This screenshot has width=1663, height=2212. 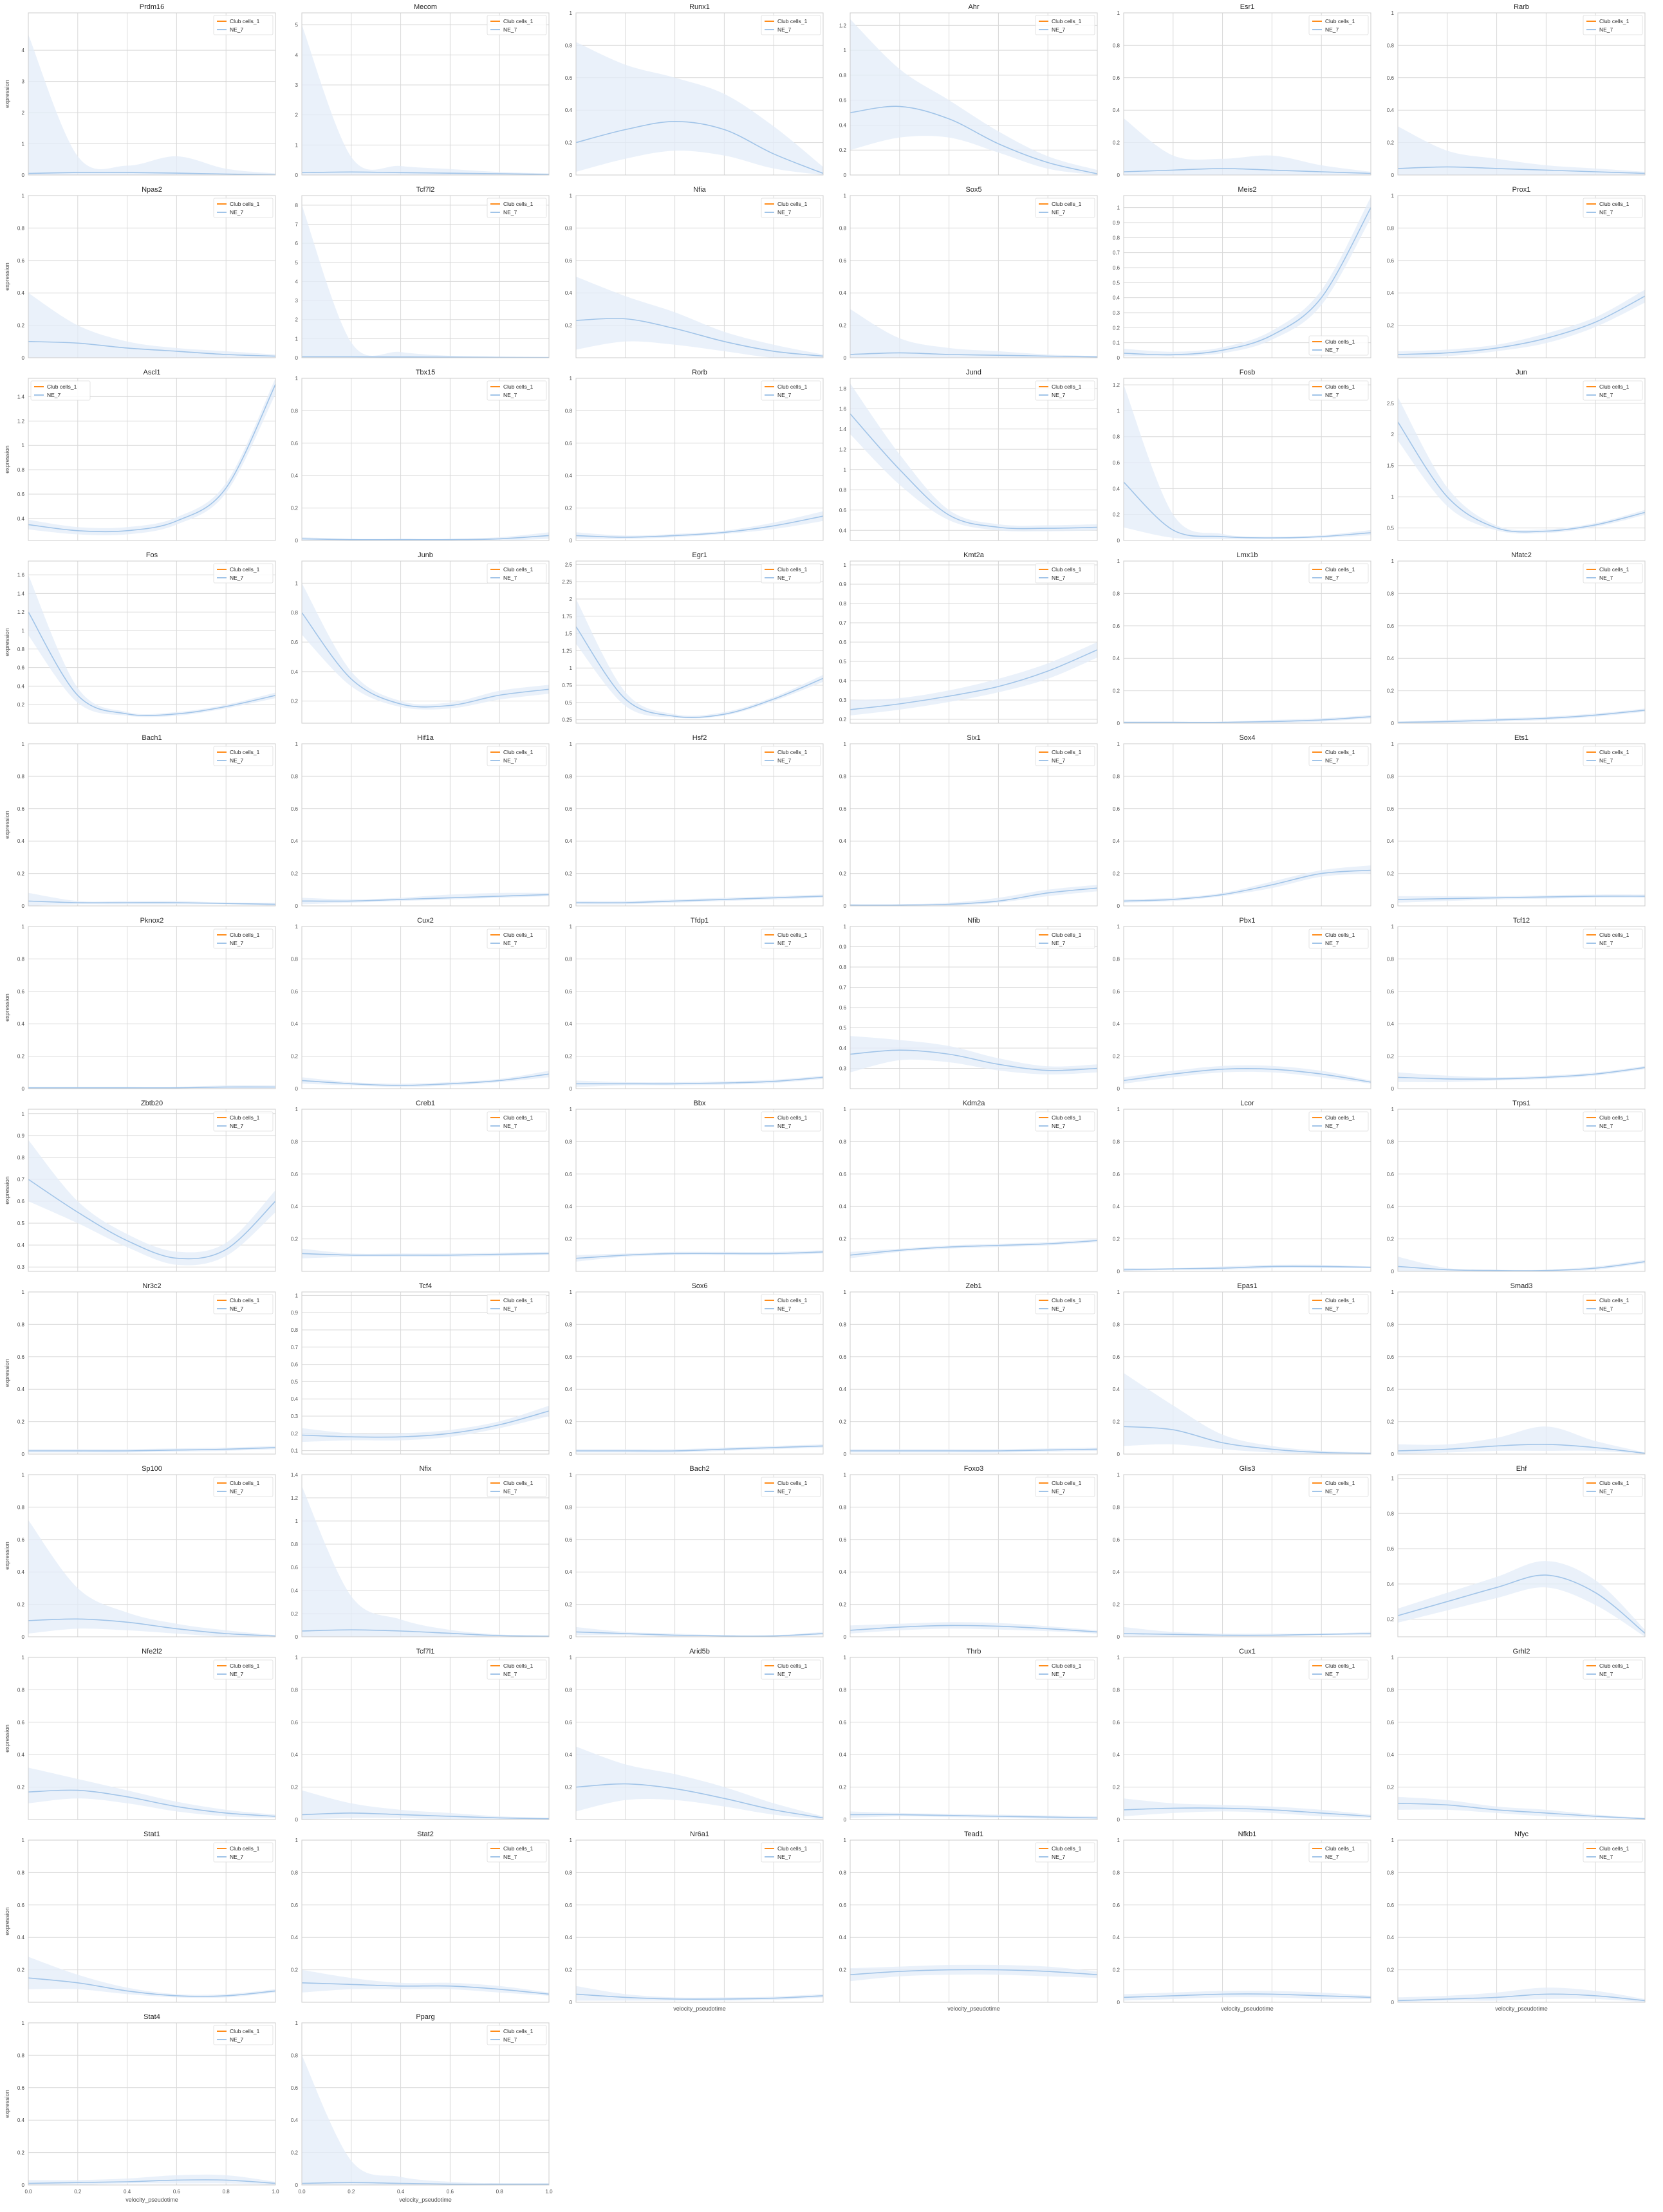 What do you see at coordinates (569, 634) in the screenshot?
I see `y-tick-label: 1.5` at bounding box center [569, 634].